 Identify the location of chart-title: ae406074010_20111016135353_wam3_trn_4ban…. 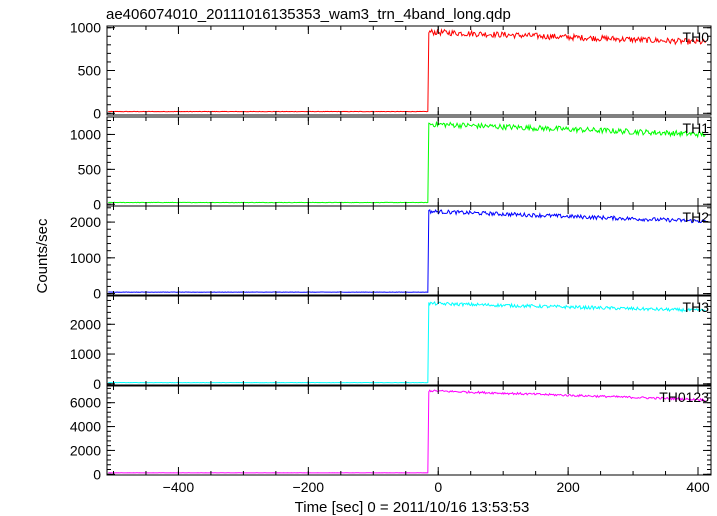
(308, 14).